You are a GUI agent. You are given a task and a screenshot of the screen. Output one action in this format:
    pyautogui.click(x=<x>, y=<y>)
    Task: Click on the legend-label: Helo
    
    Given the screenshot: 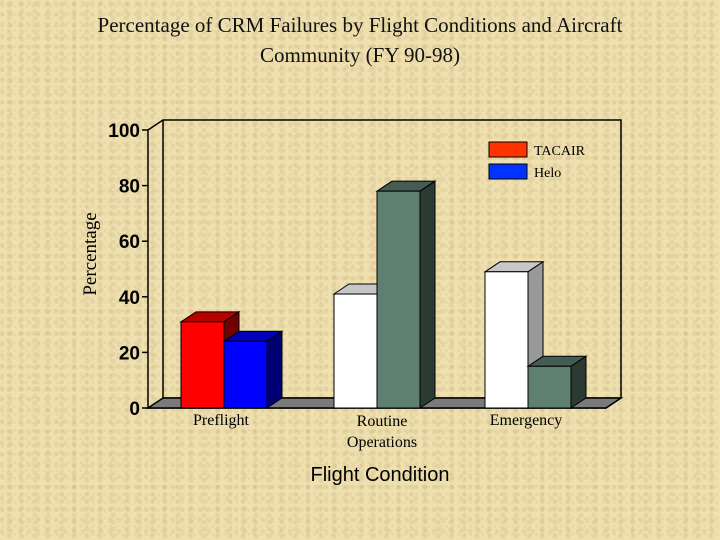 What is the action you would take?
    pyautogui.click(x=547, y=173)
    